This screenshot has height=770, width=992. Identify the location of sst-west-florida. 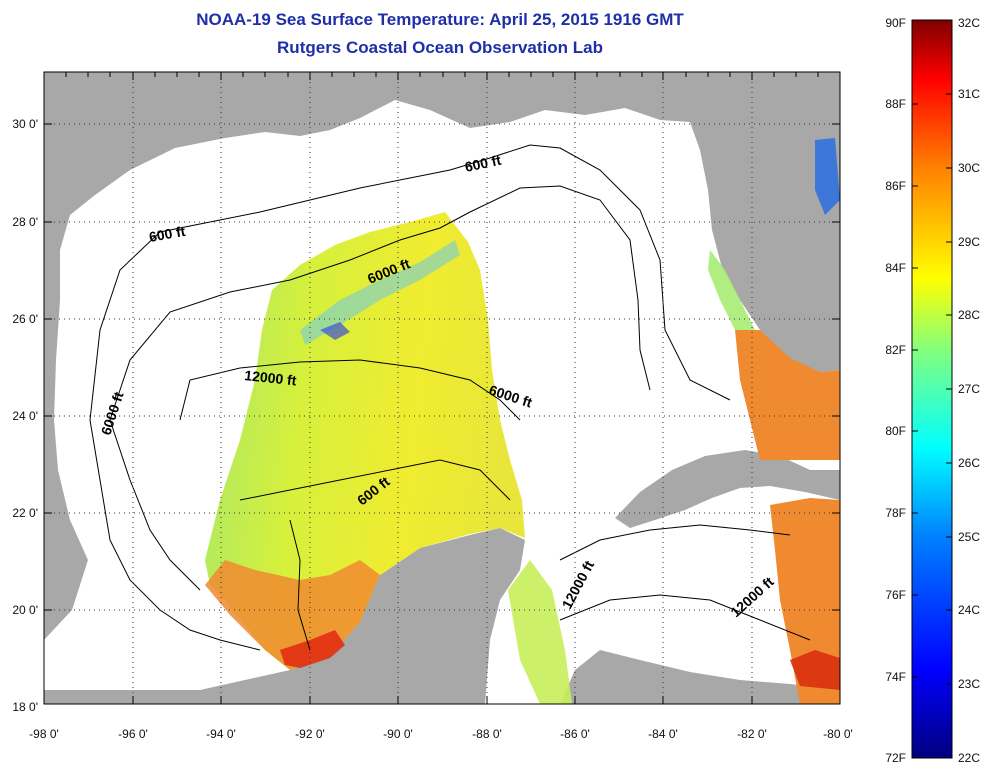
(731, 290).